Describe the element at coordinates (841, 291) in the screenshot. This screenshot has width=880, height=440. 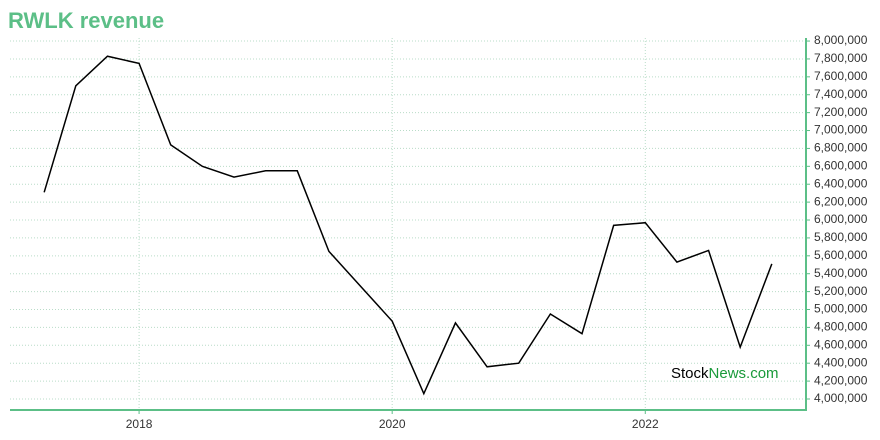
I see `y-tick-label: 5,200,000` at that location.